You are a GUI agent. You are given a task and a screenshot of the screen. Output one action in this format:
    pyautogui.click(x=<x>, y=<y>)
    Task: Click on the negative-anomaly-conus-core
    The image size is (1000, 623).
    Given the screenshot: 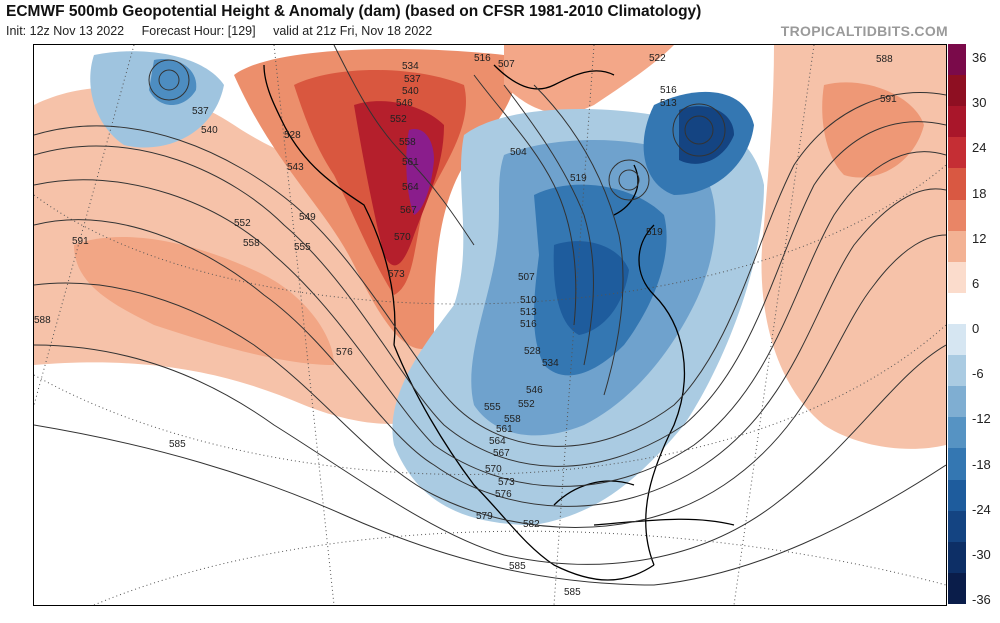 What is the action you would take?
    pyautogui.click(x=591, y=288)
    